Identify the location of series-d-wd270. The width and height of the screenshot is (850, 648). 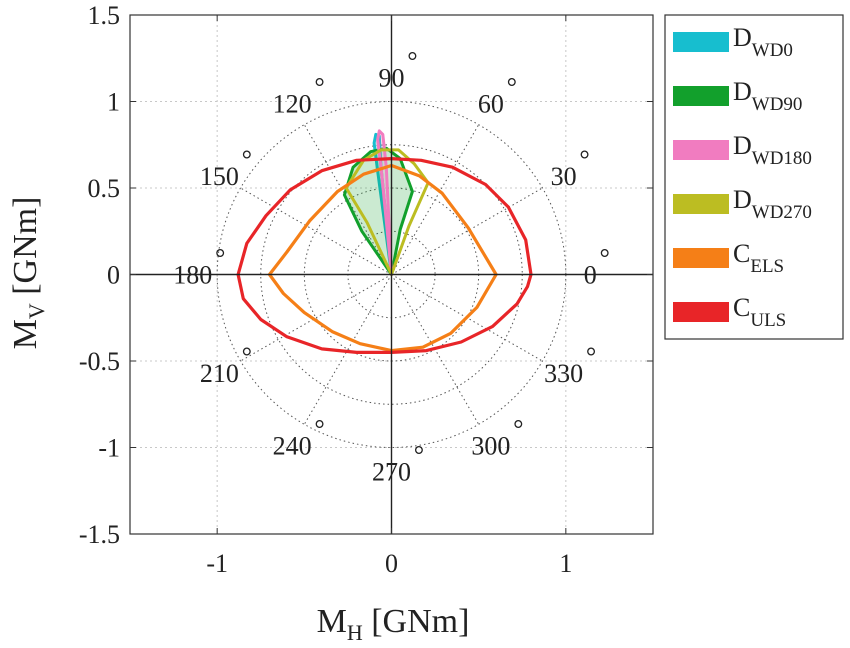
(387, 212).